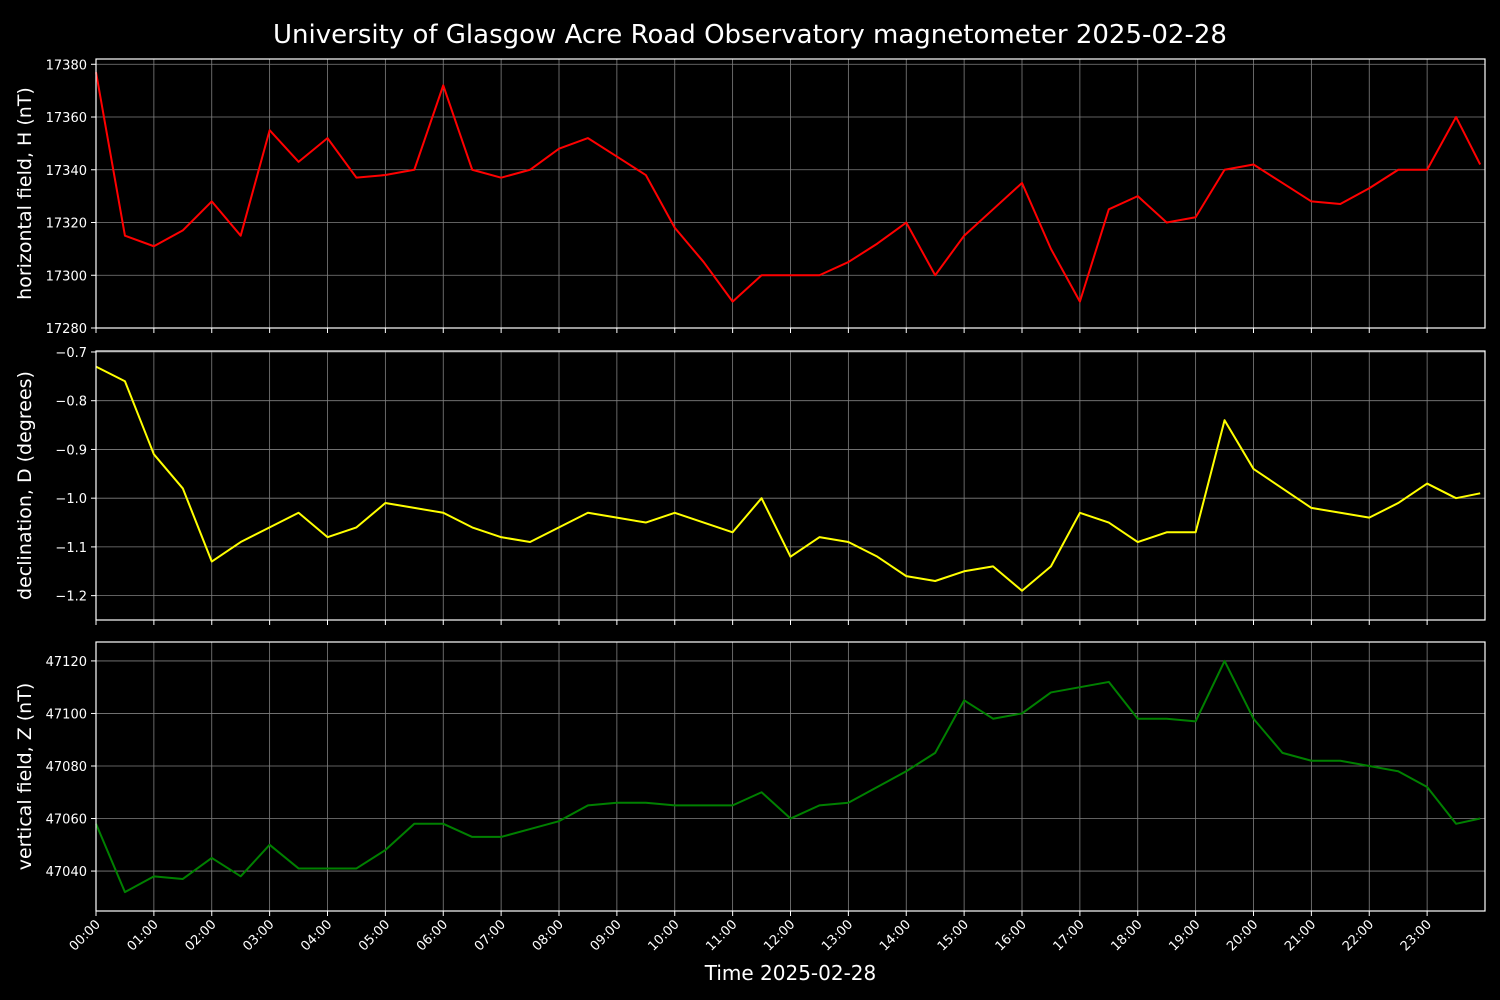 The image size is (1500, 1000). What do you see at coordinates (71, 548) in the screenshot?
I see `y-tick-label: −1.1` at bounding box center [71, 548].